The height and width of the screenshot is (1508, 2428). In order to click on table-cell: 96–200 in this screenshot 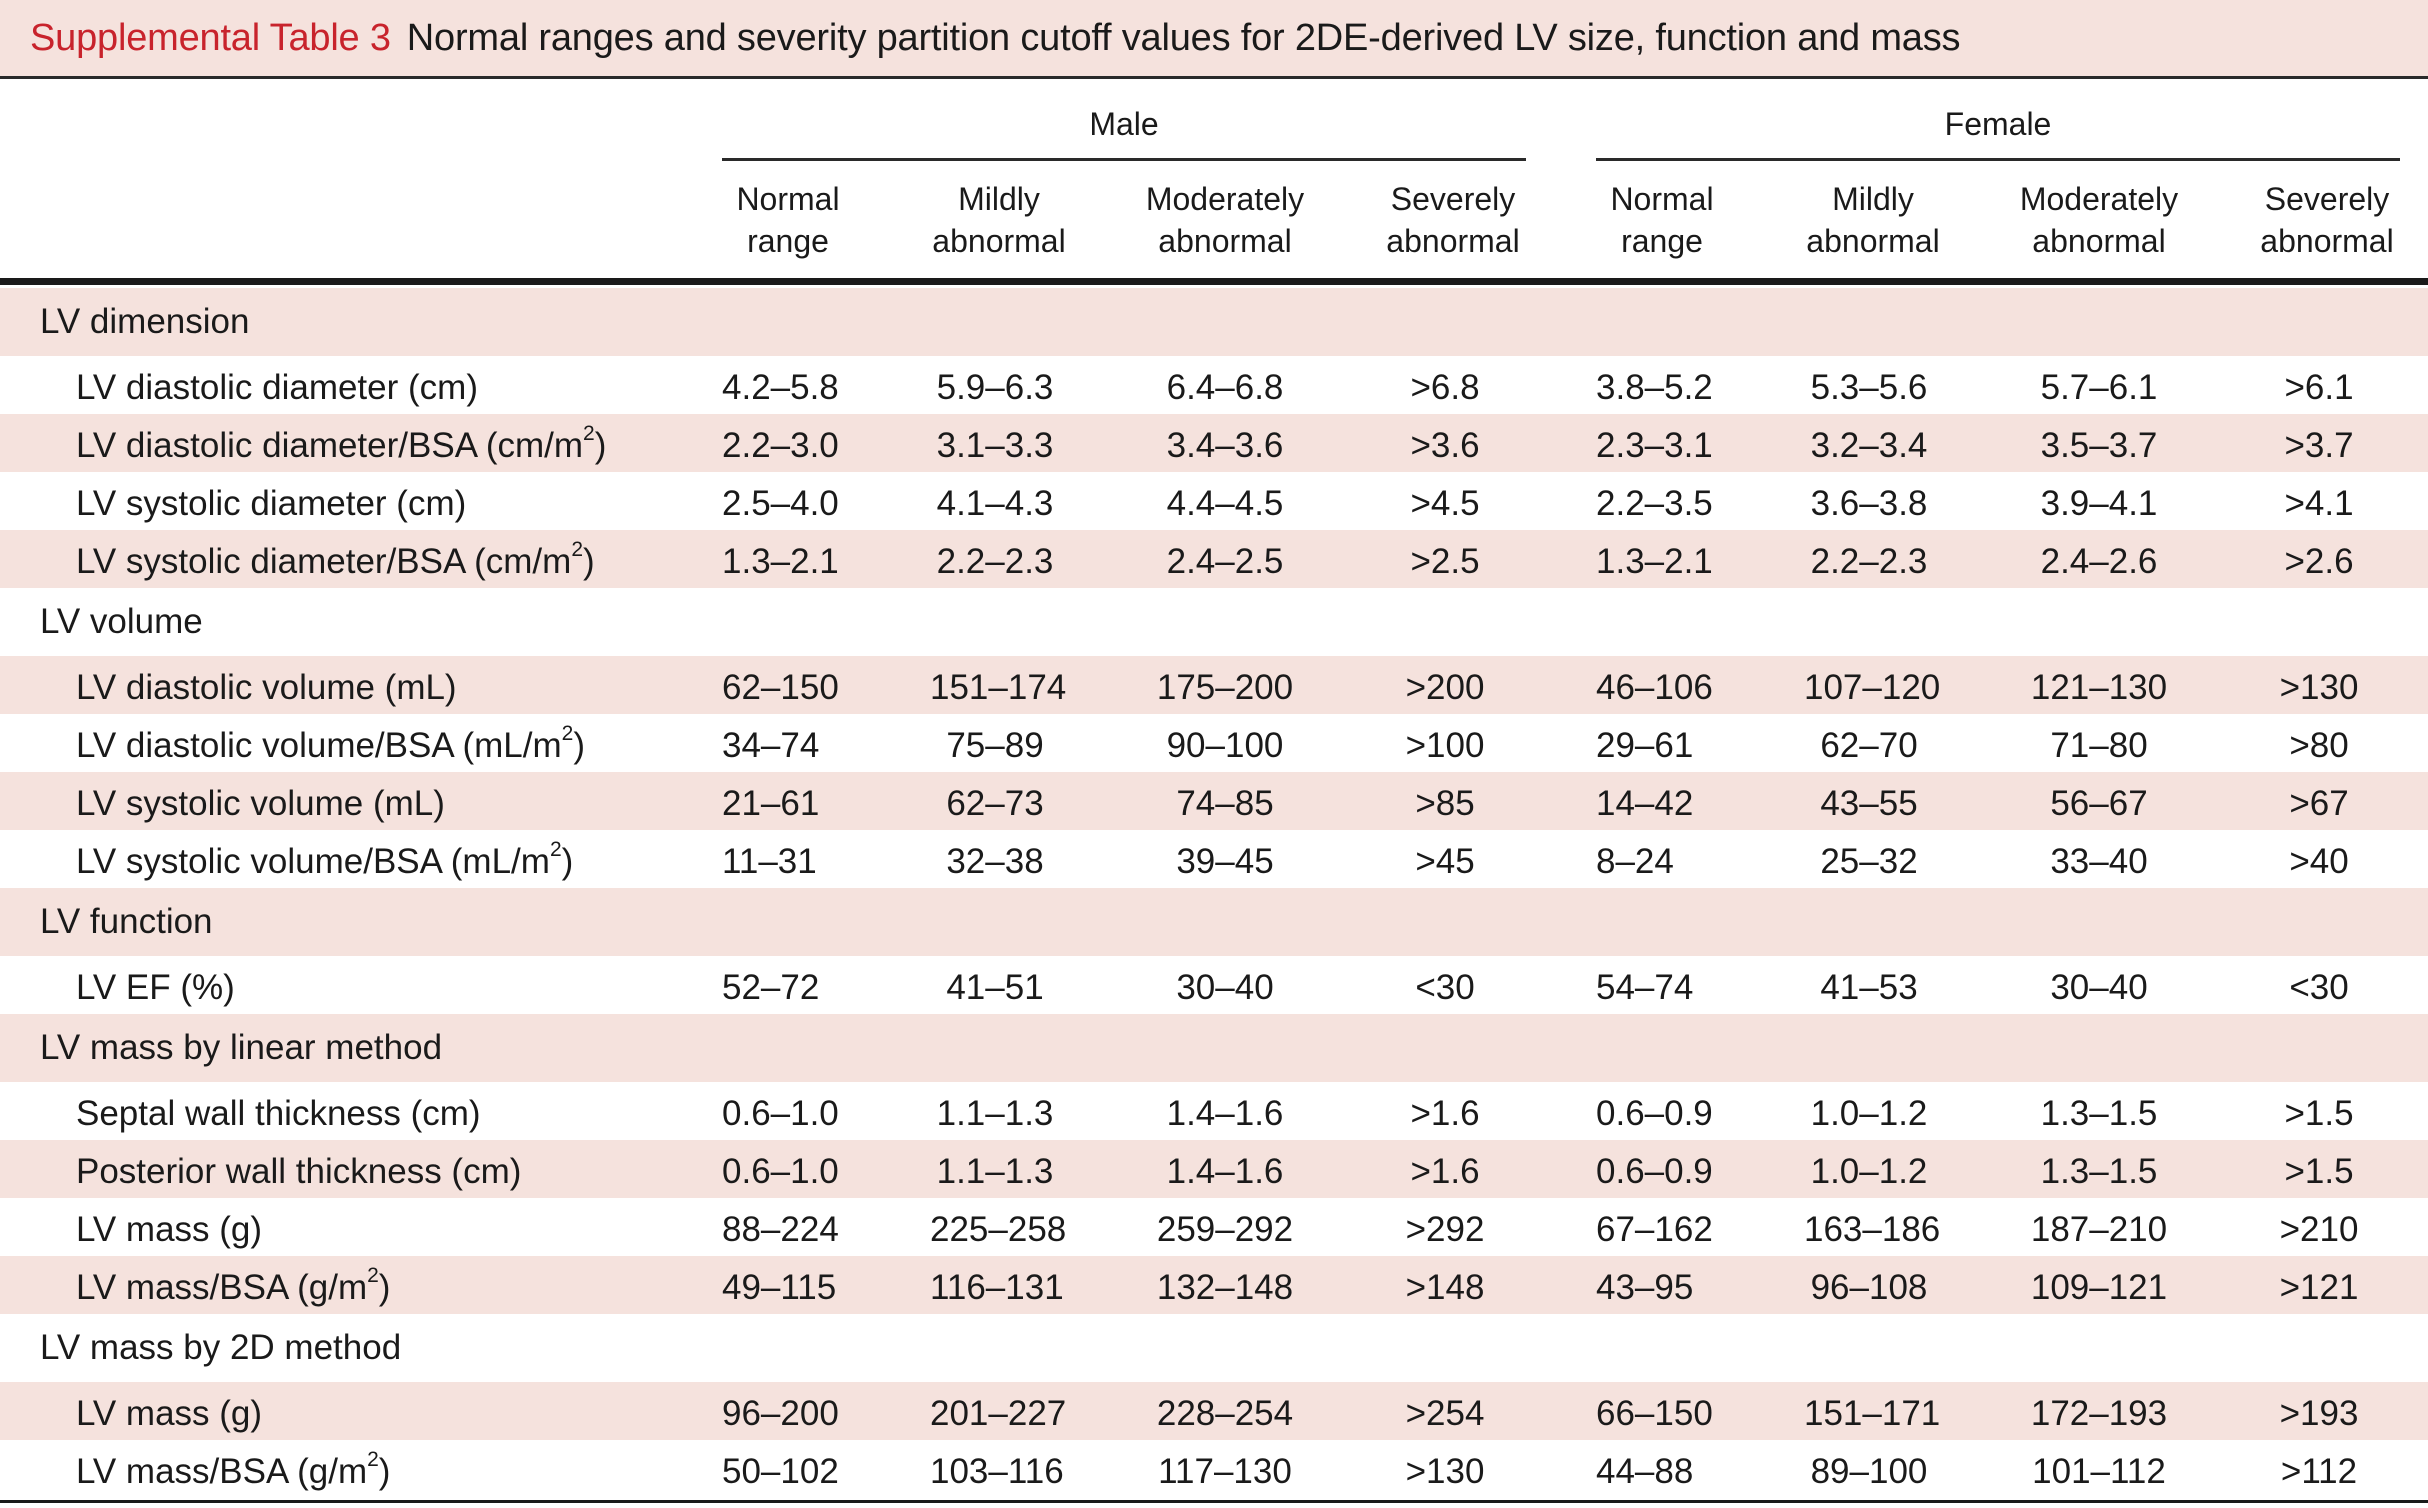, I will do `click(780, 1413)`.